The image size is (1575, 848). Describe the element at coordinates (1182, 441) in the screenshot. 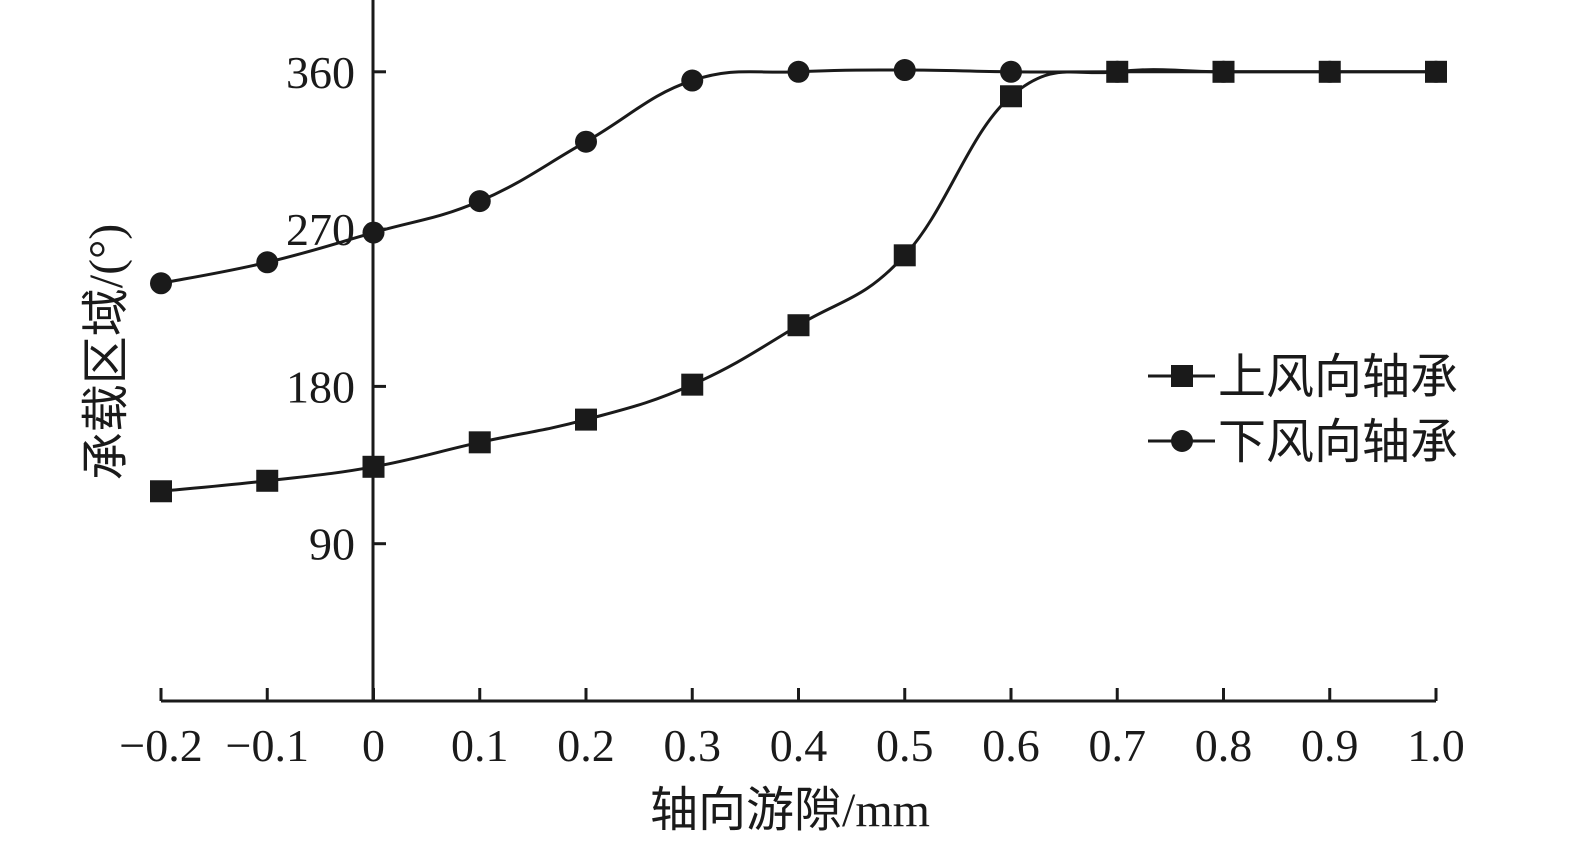

I see `legend-circle-marker` at that location.